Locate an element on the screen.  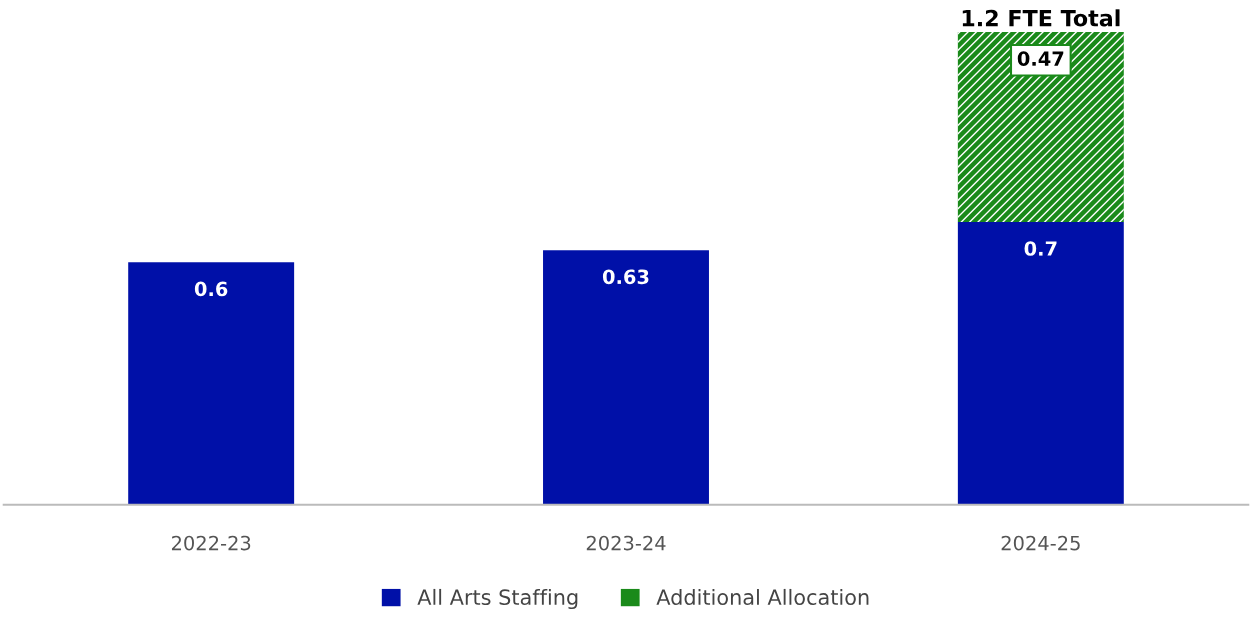
data-label: 0.63 is located at coordinates (625, 277).